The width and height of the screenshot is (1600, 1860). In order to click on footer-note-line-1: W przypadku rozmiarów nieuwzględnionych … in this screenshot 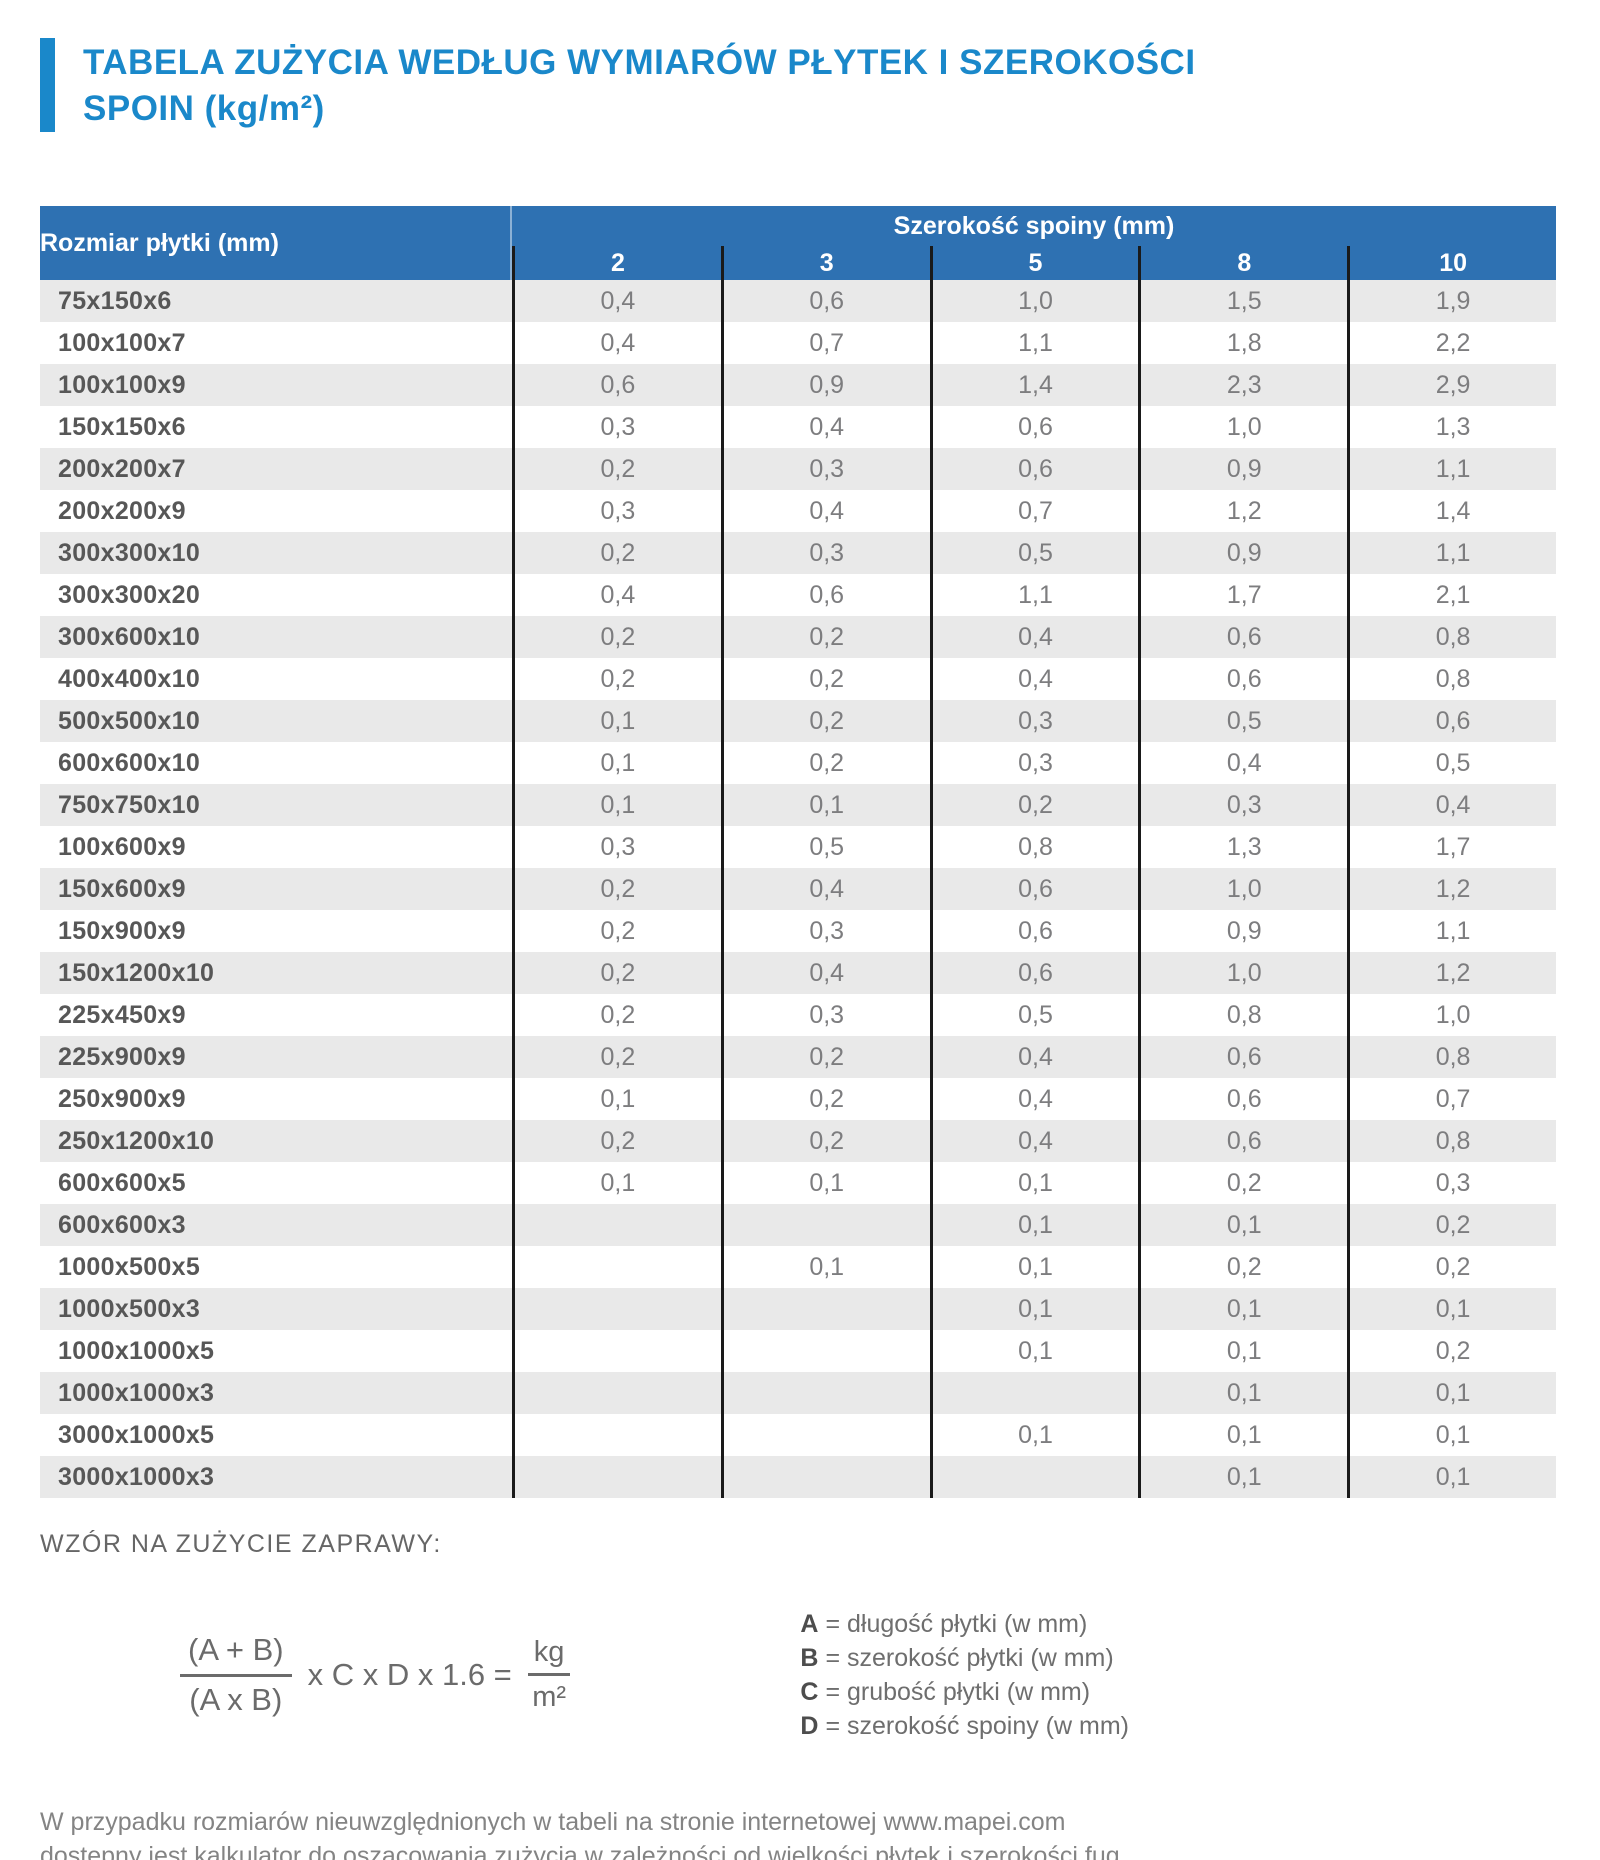, I will do `click(553, 1822)`.